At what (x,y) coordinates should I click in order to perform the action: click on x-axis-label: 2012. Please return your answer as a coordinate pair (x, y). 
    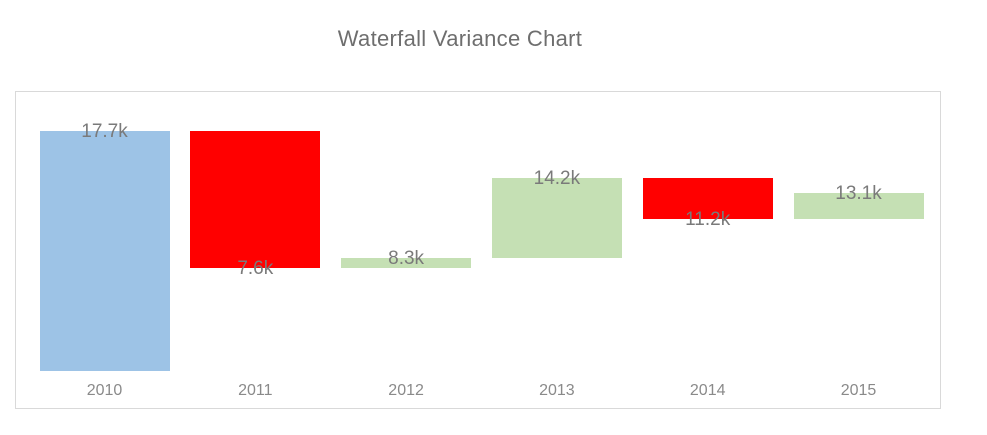
    Looking at the image, I should click on (406, 390).